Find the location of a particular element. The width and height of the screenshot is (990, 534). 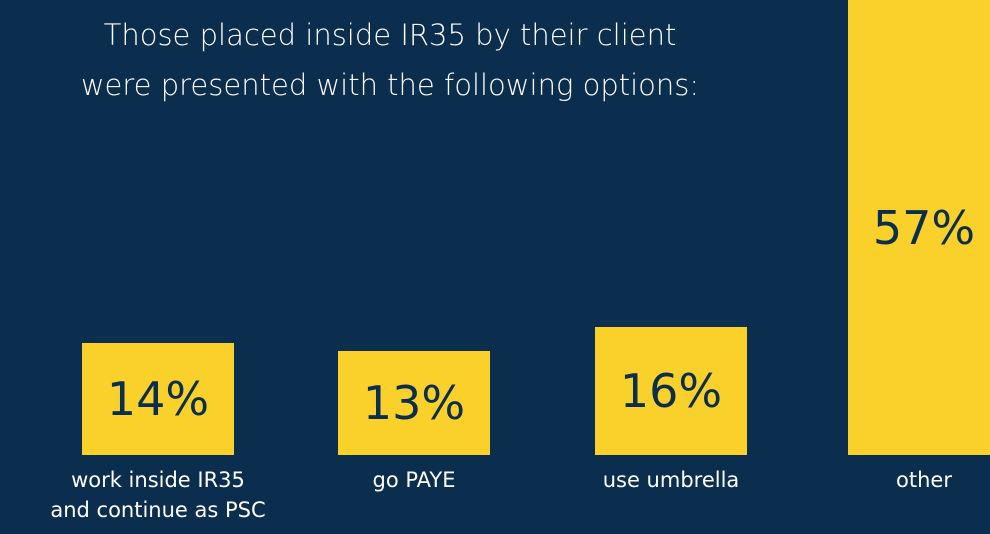

bar: 57% is located at coordinates (919, 227).